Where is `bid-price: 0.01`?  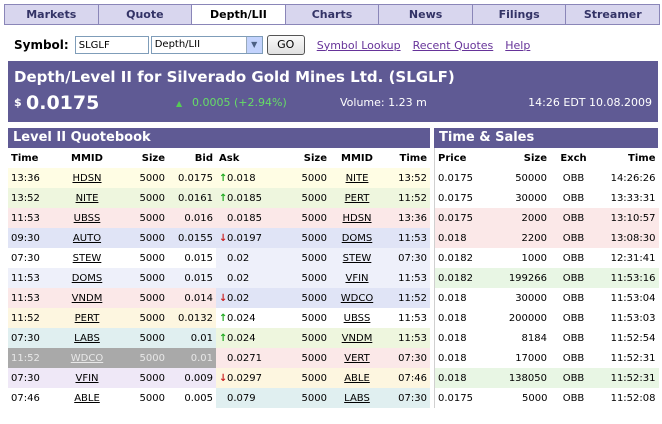 bid-price: 0.01 is located at coordinates (192, 358).